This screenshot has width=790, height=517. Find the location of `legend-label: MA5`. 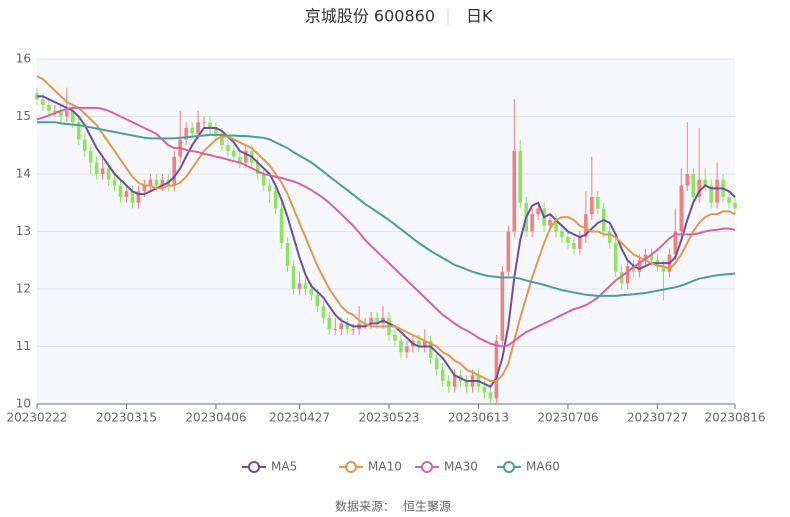

legend-label: MA5 is located at coordinates (284, 467).